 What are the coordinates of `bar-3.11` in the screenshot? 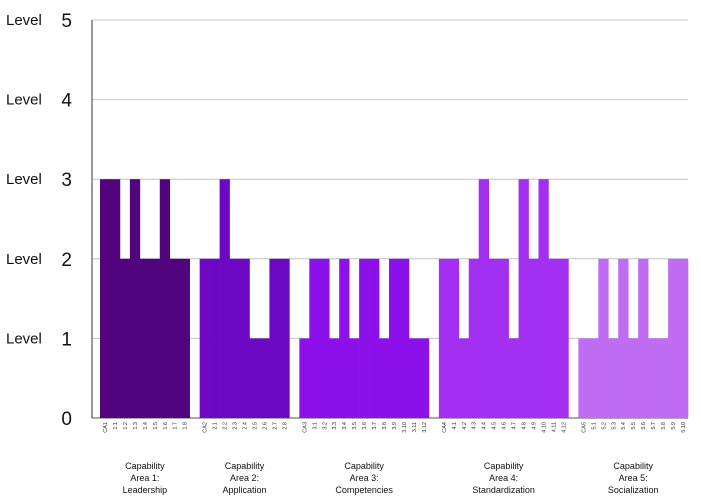 It's located at (414, 378).